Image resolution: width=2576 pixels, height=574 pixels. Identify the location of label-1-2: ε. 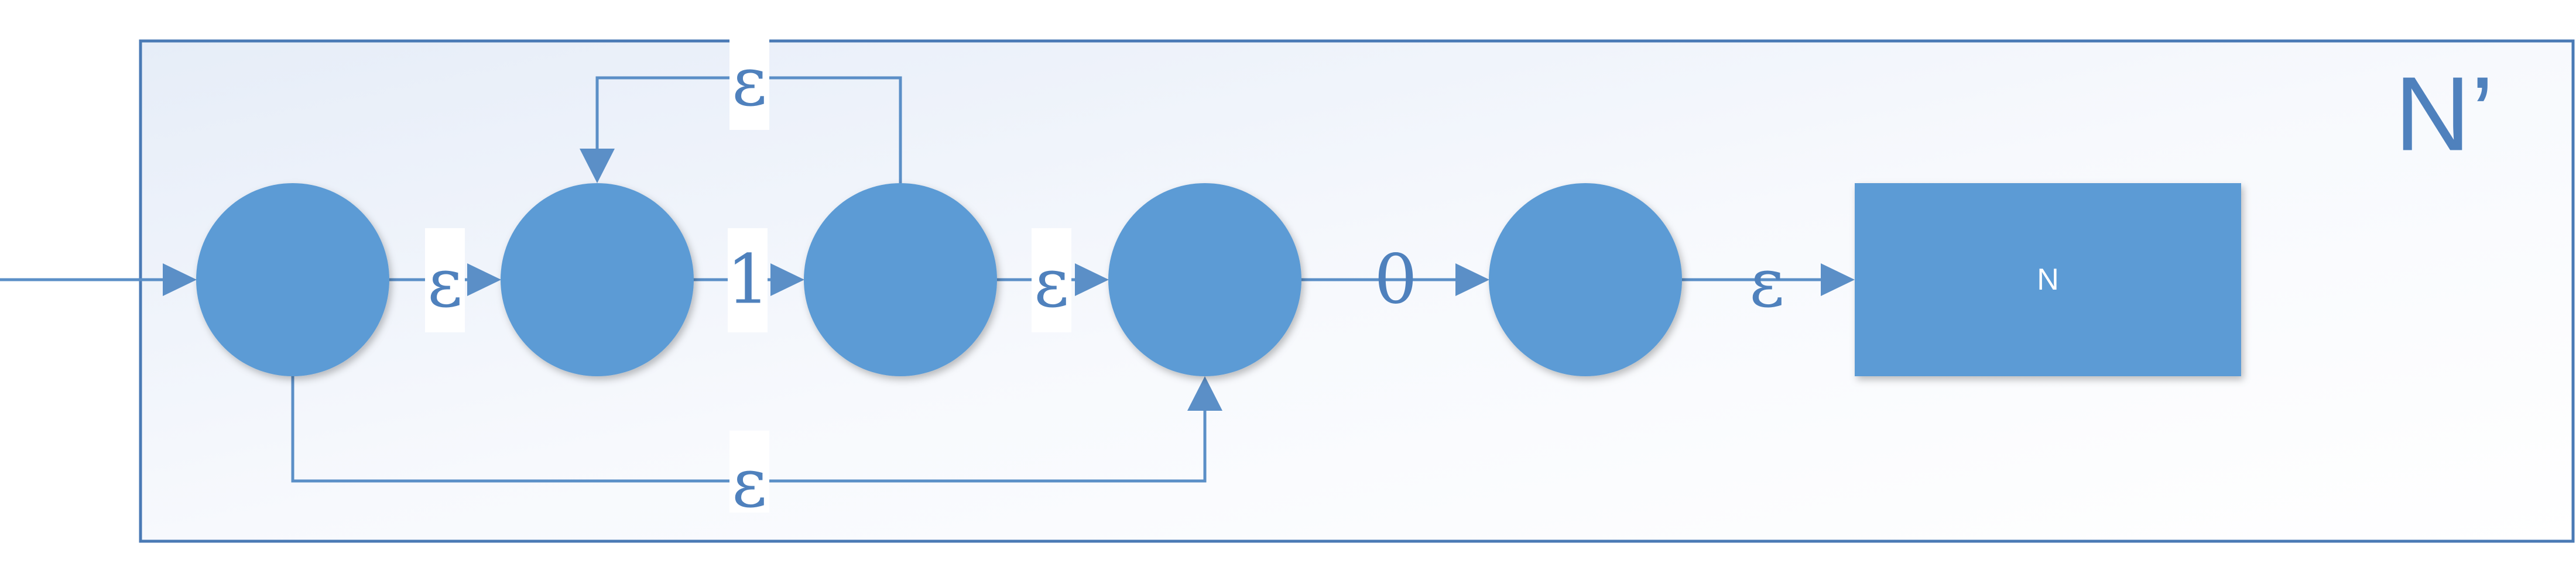
(445, 283).